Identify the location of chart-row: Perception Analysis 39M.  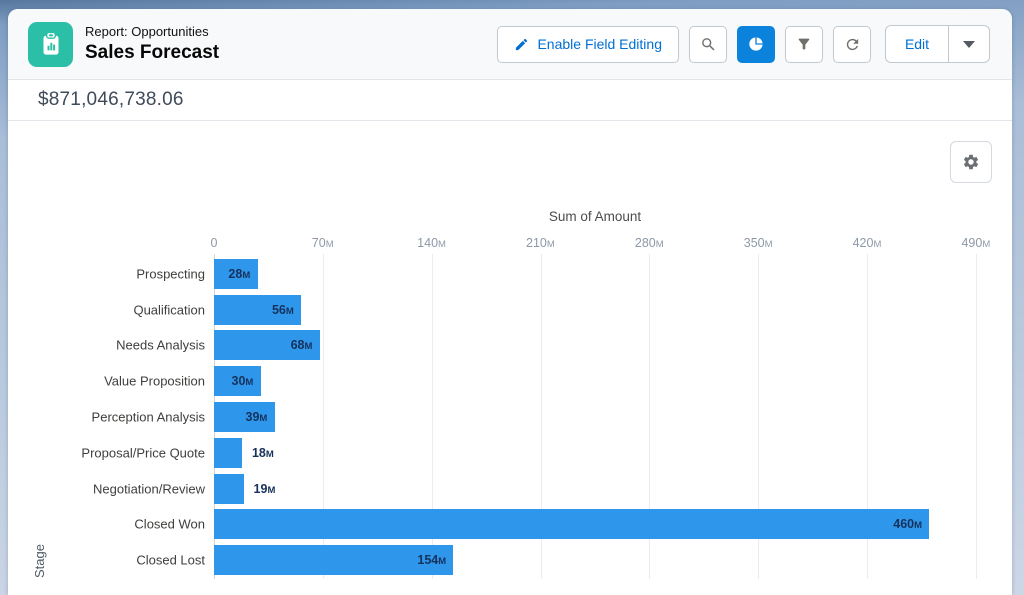
(510, 417).